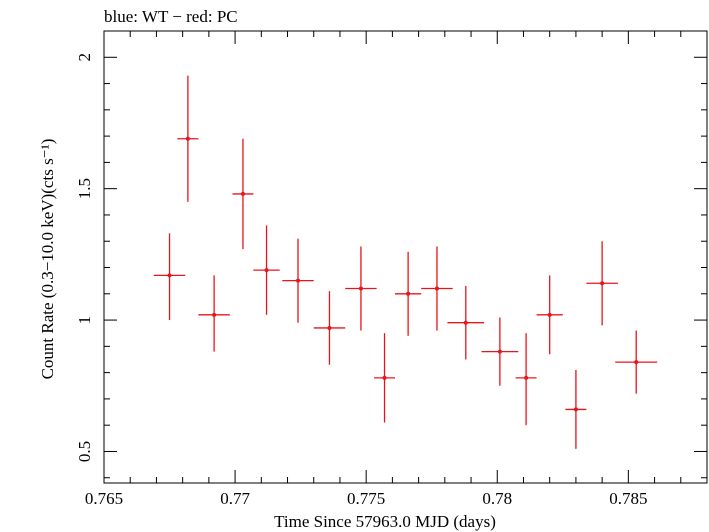 This screenshot has width=709, height=532. Describe the element at coordinates (84, 451) in the screenshot. I see `y-tick-label: 0.5` at that location.